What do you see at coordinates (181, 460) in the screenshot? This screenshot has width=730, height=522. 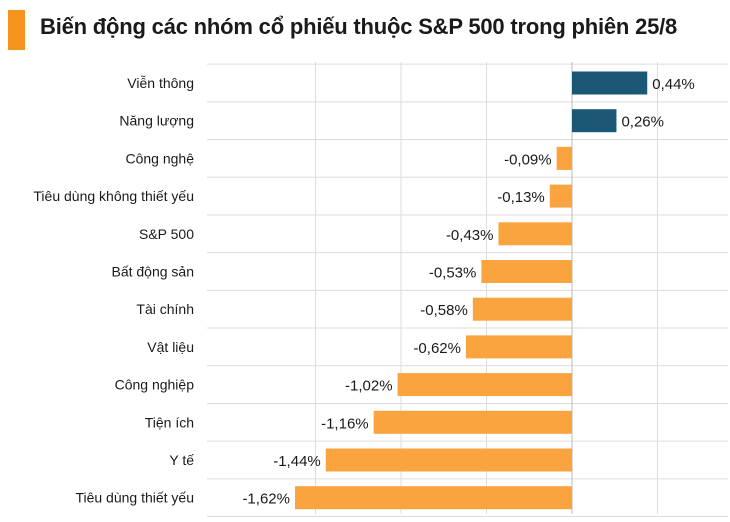 I see `category-label: Y tế` at bounding box center [181, 460].